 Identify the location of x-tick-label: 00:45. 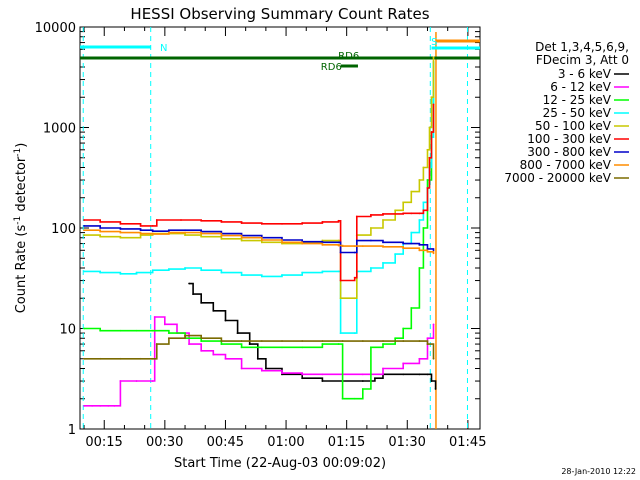
(225, 442).